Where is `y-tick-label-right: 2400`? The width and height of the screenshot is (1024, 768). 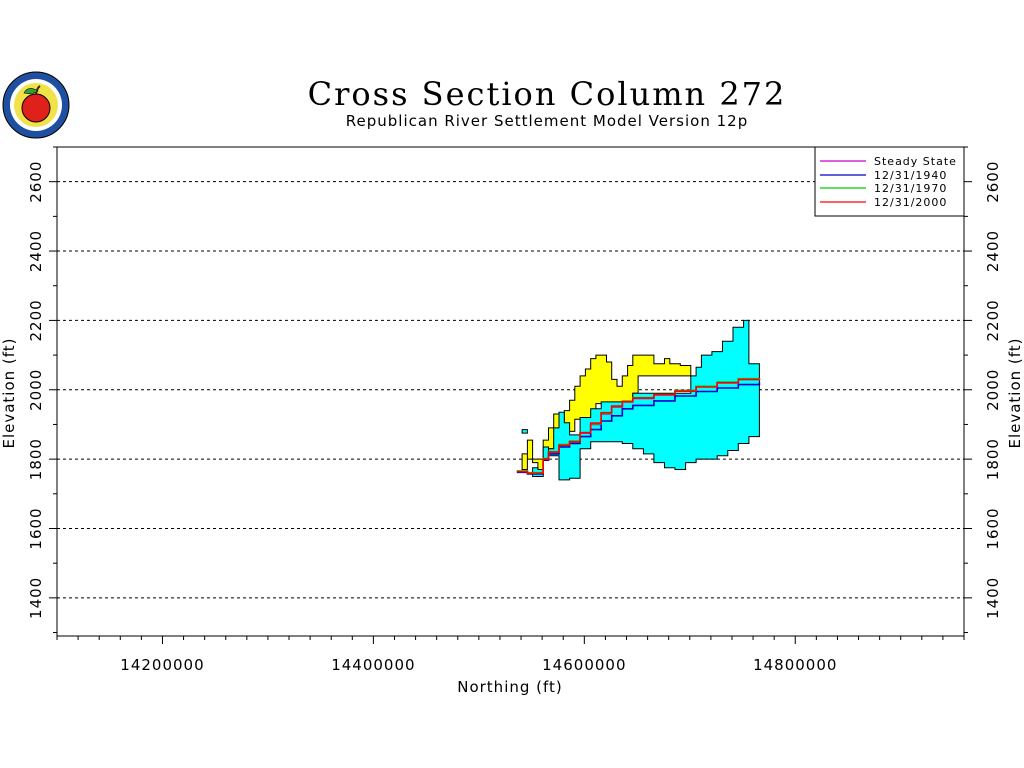 y-tick-label-right: 2400 is located at coordinates (993, 251).